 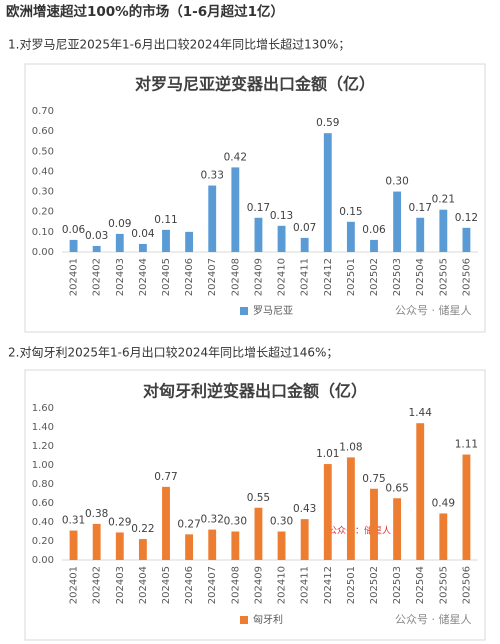 I want to click on data-label: 1.44, so click(x=421, y=413).